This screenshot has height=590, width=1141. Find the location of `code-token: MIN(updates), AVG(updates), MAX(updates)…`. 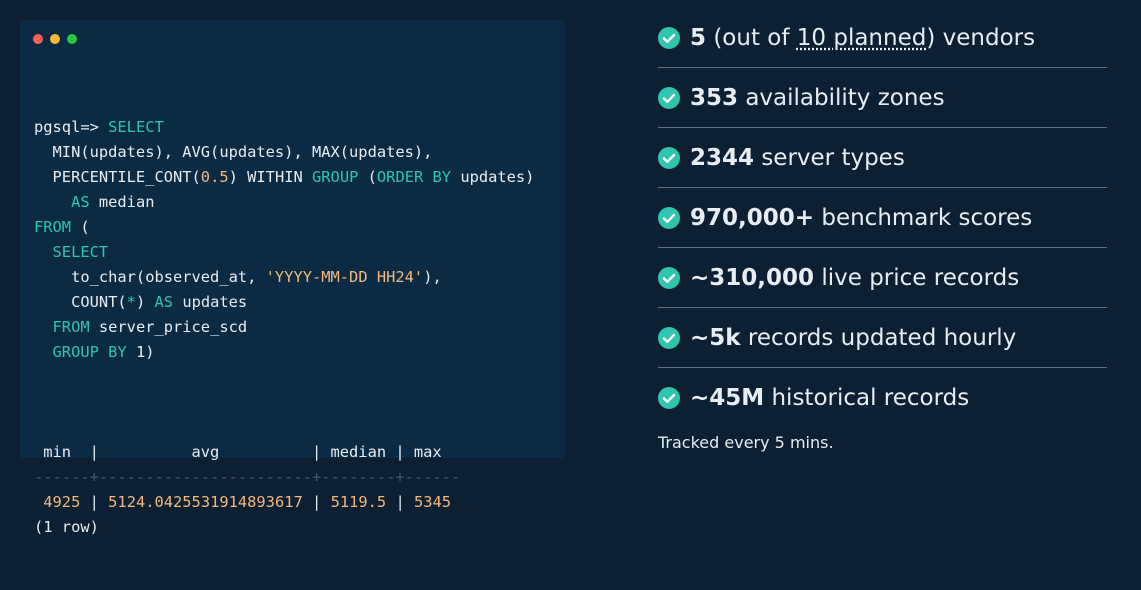

code-token: MIN(updates), AVG(updates), MAX(updates)… is located at coordinates (233, 152).